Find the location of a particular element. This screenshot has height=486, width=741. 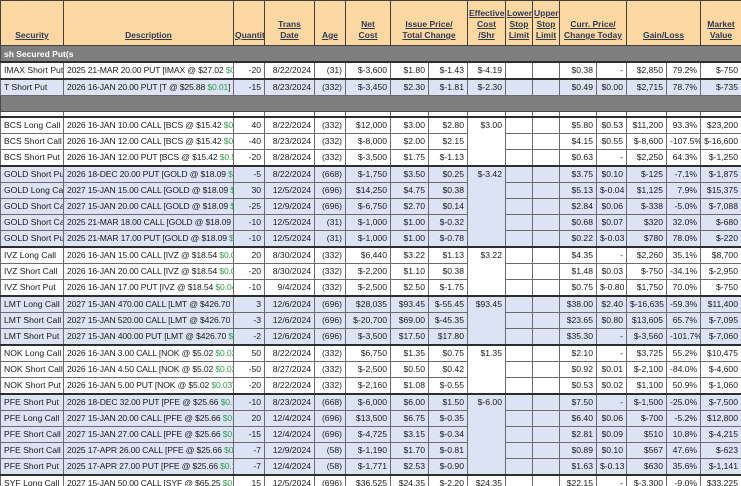

net-cost-cell: $-20,700 is located at coordinates (368, 320).